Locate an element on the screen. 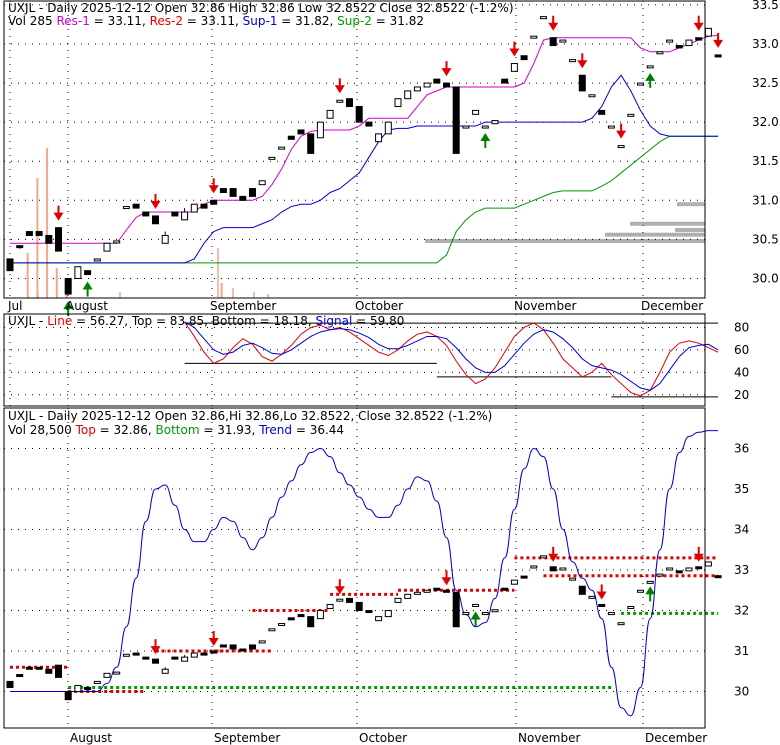 Image resolution: width=780 pixels, height=745 pixels. y-tick-label: 30 is located at coordinates (741, 692).